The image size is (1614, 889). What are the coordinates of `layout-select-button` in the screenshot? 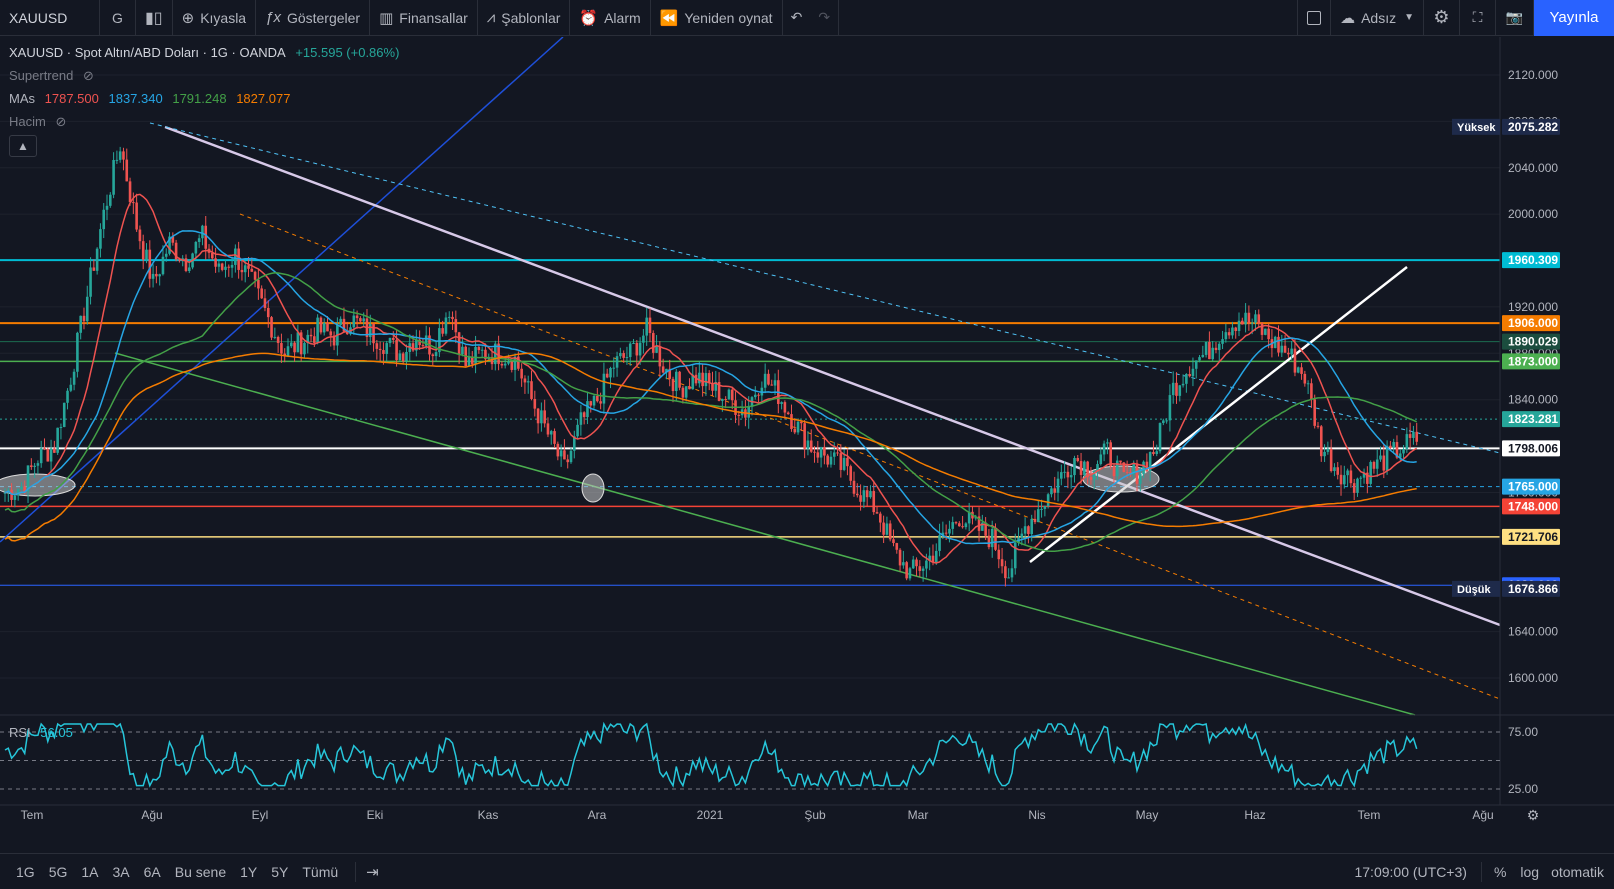 It's located at (1314, 18).